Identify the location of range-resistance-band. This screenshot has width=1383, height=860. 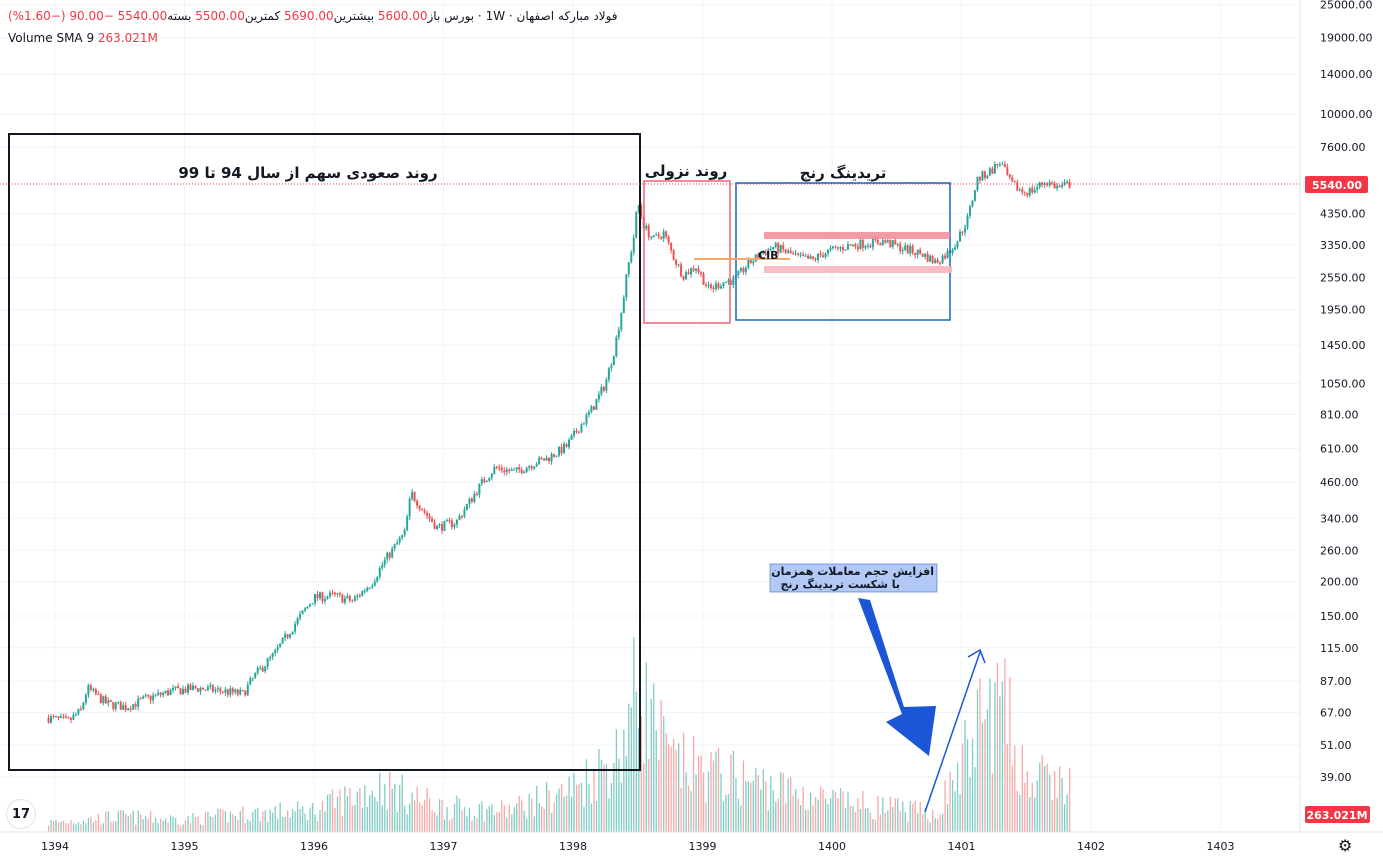
(857, 235).